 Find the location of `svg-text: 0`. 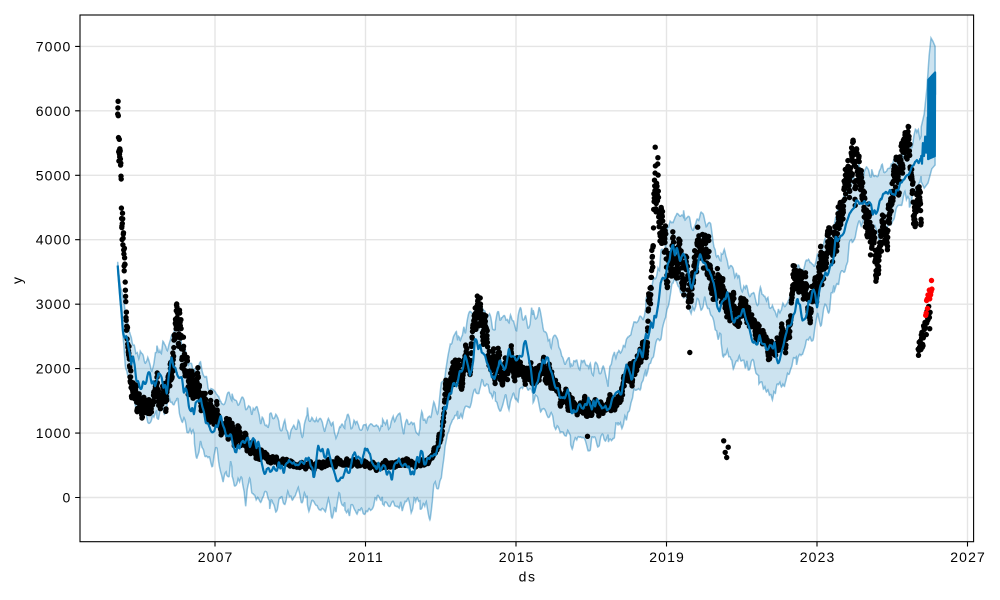

svg-text: 0 is located at coordinates (67, 498).